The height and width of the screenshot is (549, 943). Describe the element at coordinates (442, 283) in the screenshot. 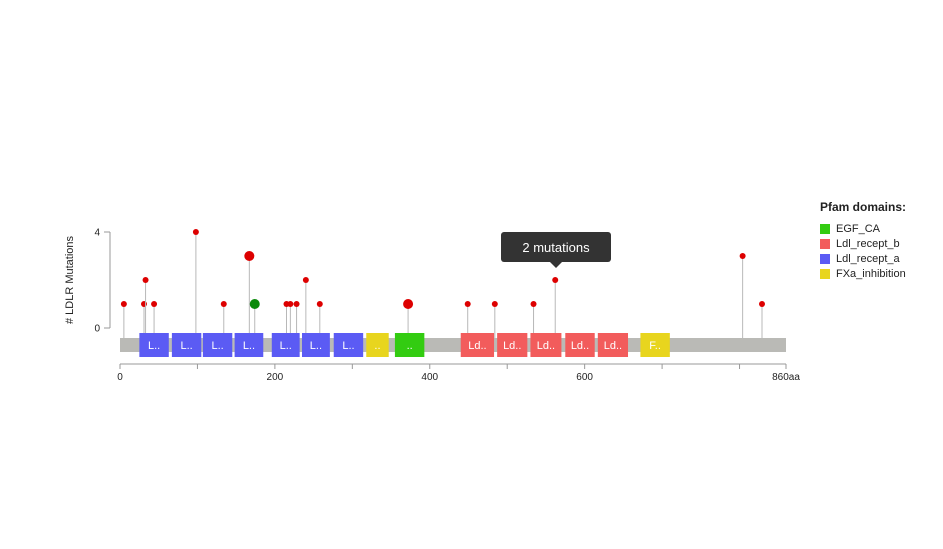

I see `mutation-lollipops` at that location.